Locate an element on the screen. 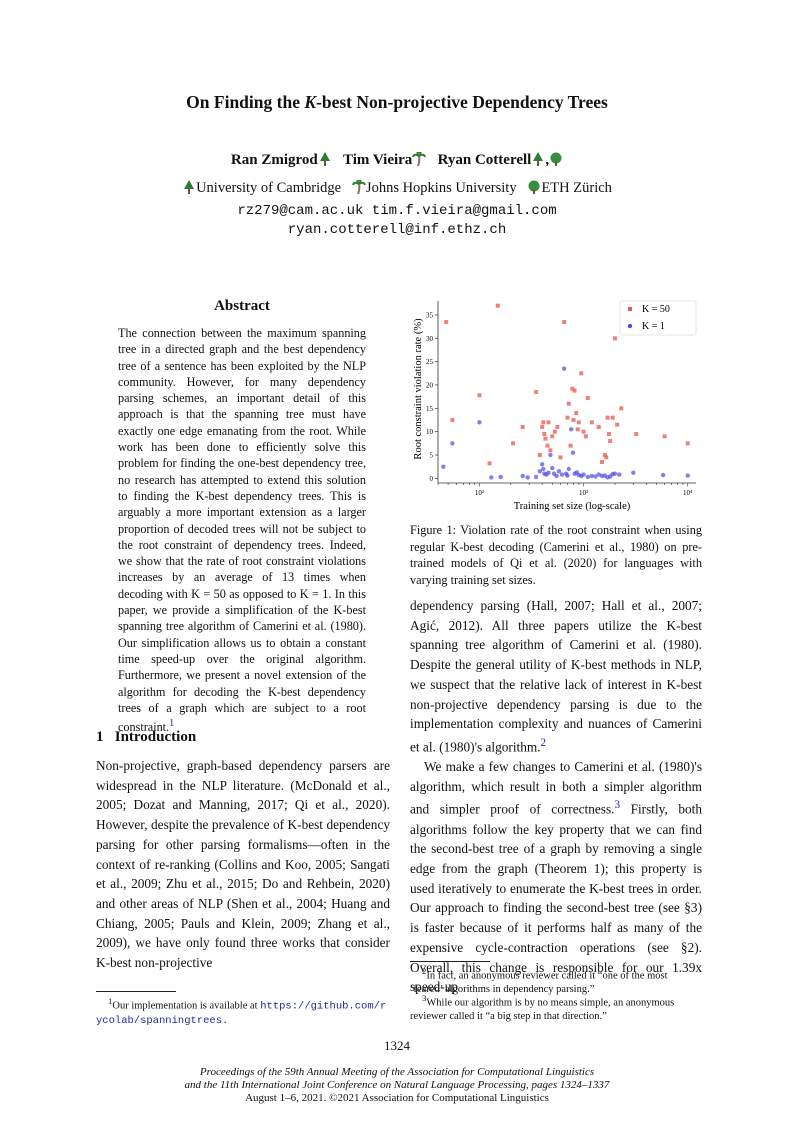 This screenshot has height=1123, width=794. y-tick-label: 20 is located at coordinates (430, 386).